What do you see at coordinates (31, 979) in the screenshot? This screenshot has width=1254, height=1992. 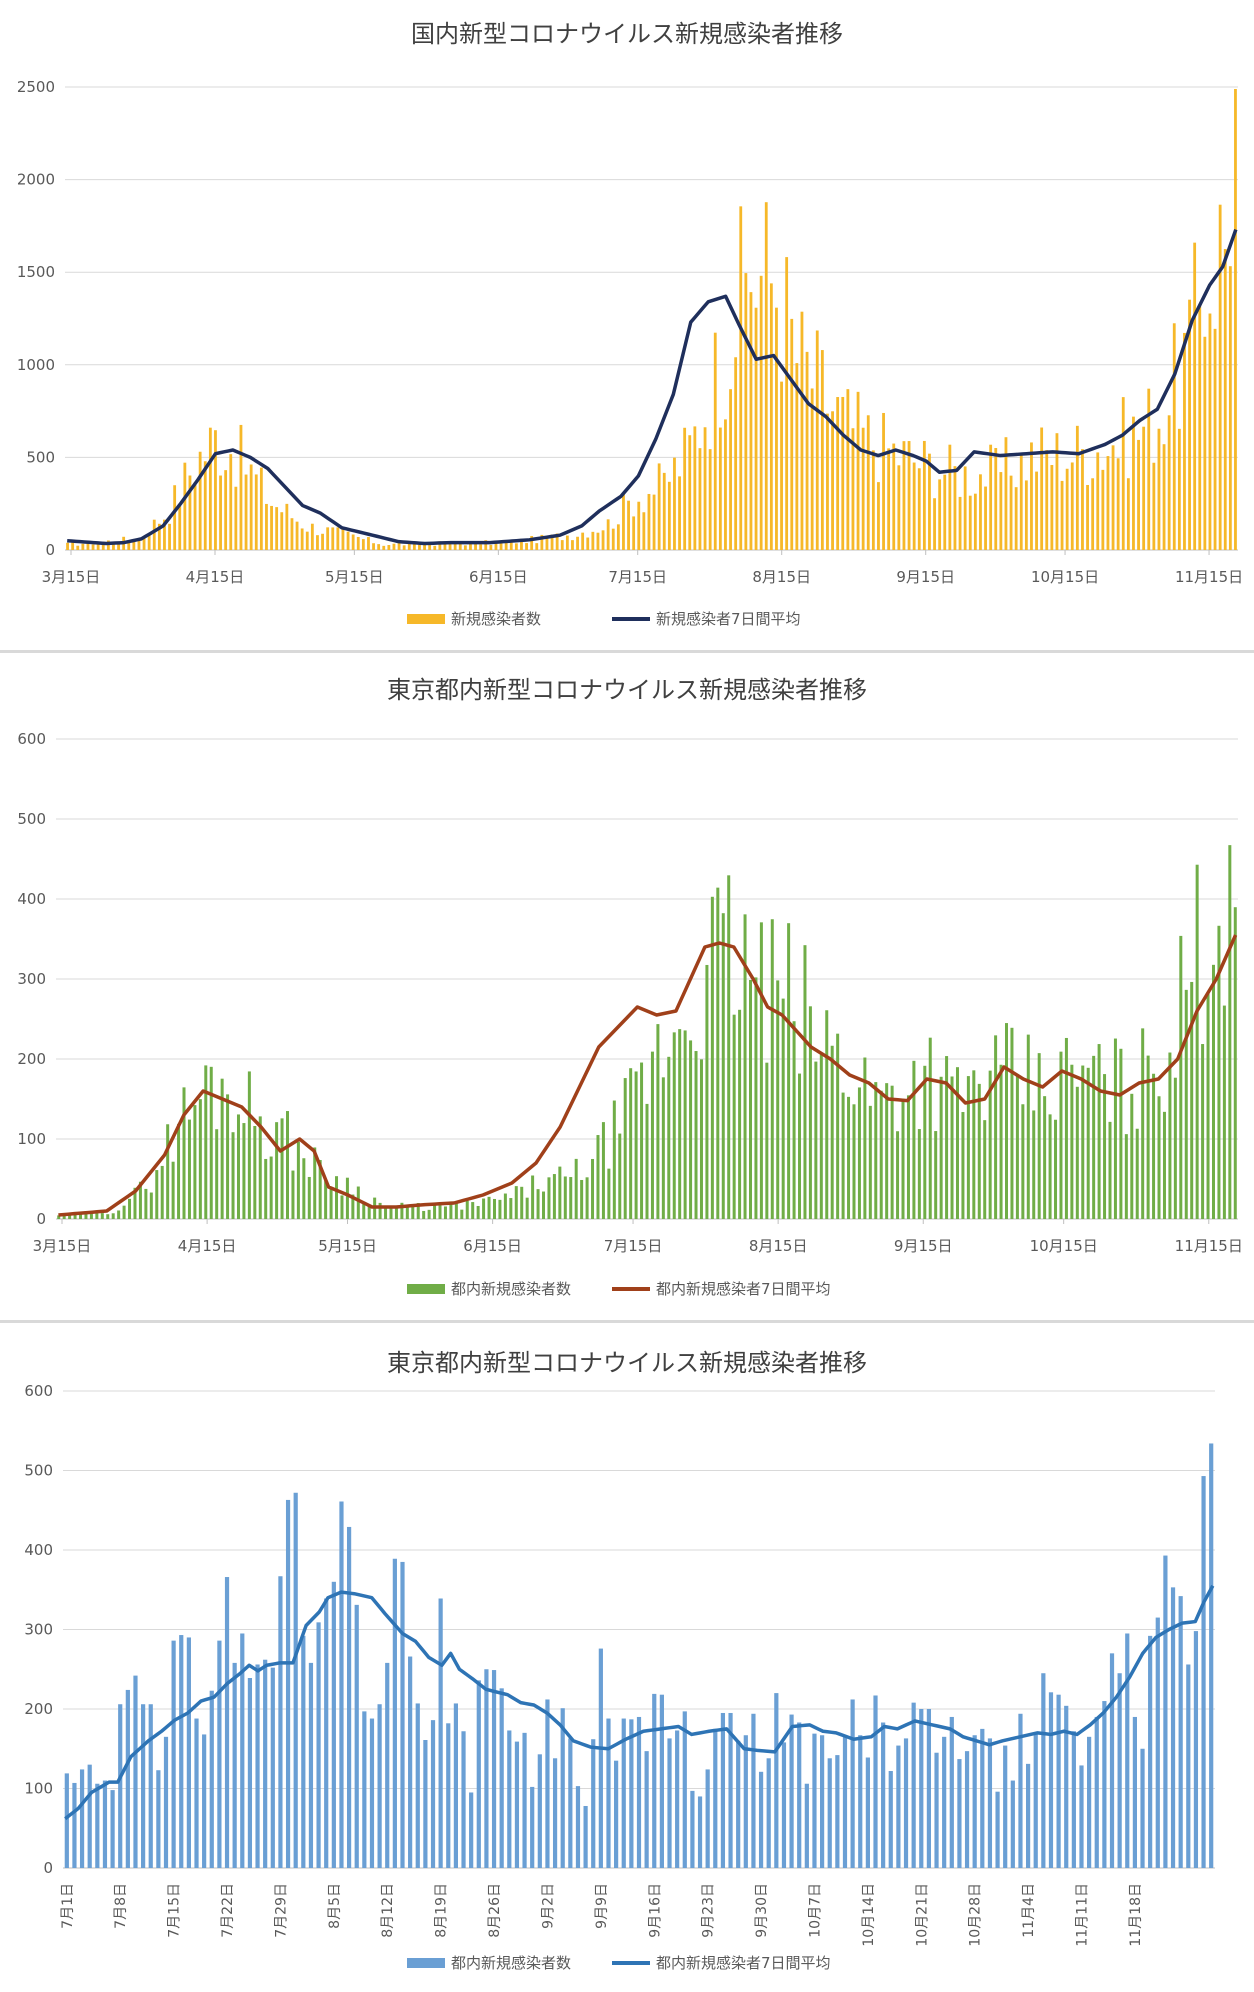 I see `y-tick-label: 300` at bounding box center [31, 979].